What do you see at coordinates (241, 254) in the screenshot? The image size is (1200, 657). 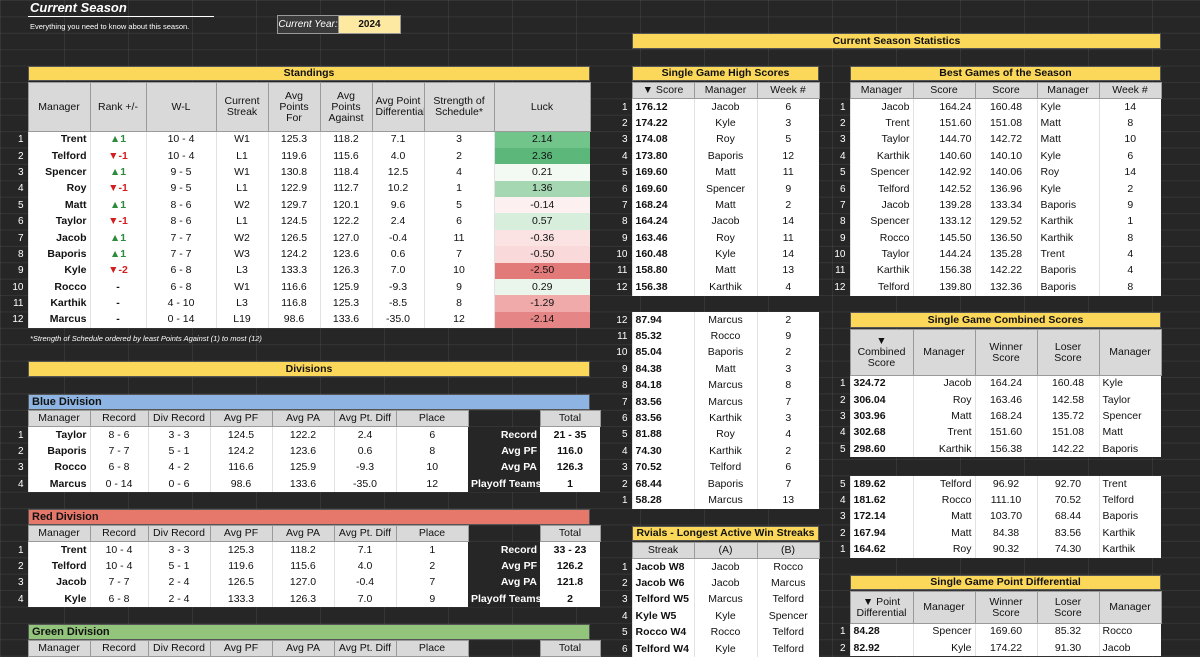 I see `standings-cell: W3` at bounding box center [241, 254].